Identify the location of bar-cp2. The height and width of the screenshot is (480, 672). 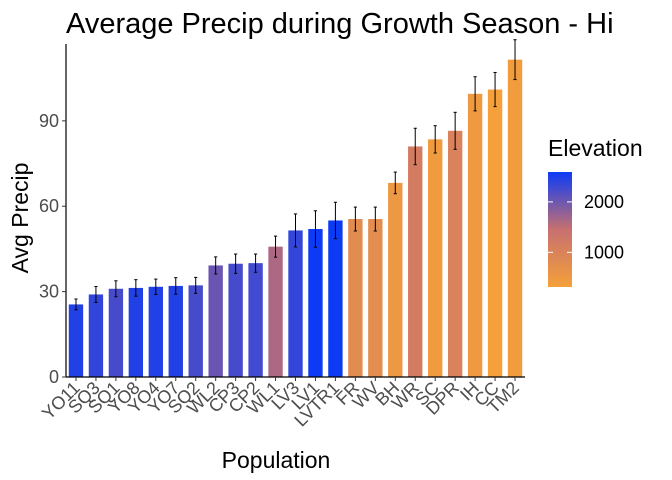
(255, 320).